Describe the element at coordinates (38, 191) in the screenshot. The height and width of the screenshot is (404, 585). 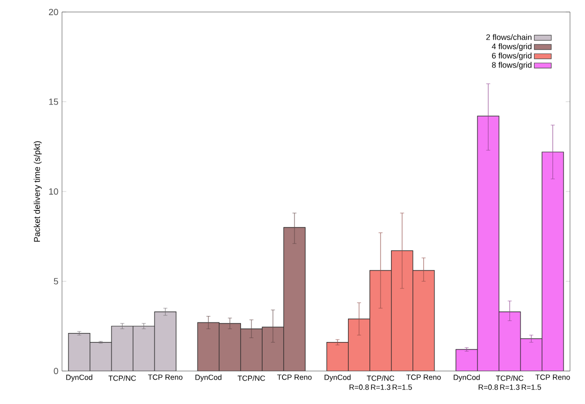
I see `y-axis-title: Packet delivery time (s/pkt)` at that location.